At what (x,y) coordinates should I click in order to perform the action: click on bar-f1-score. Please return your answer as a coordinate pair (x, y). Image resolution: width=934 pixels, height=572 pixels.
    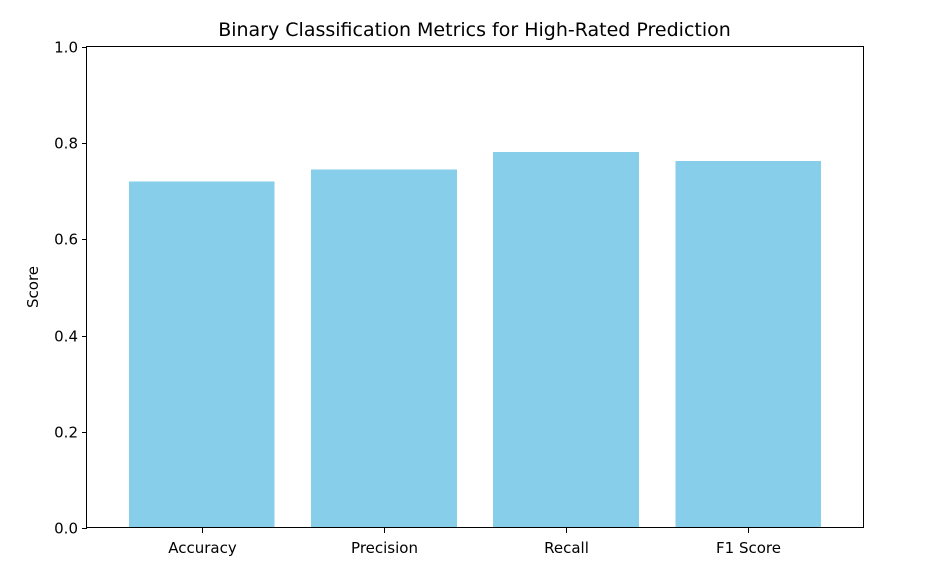
    Looking at the image, I should click on (748, 344).